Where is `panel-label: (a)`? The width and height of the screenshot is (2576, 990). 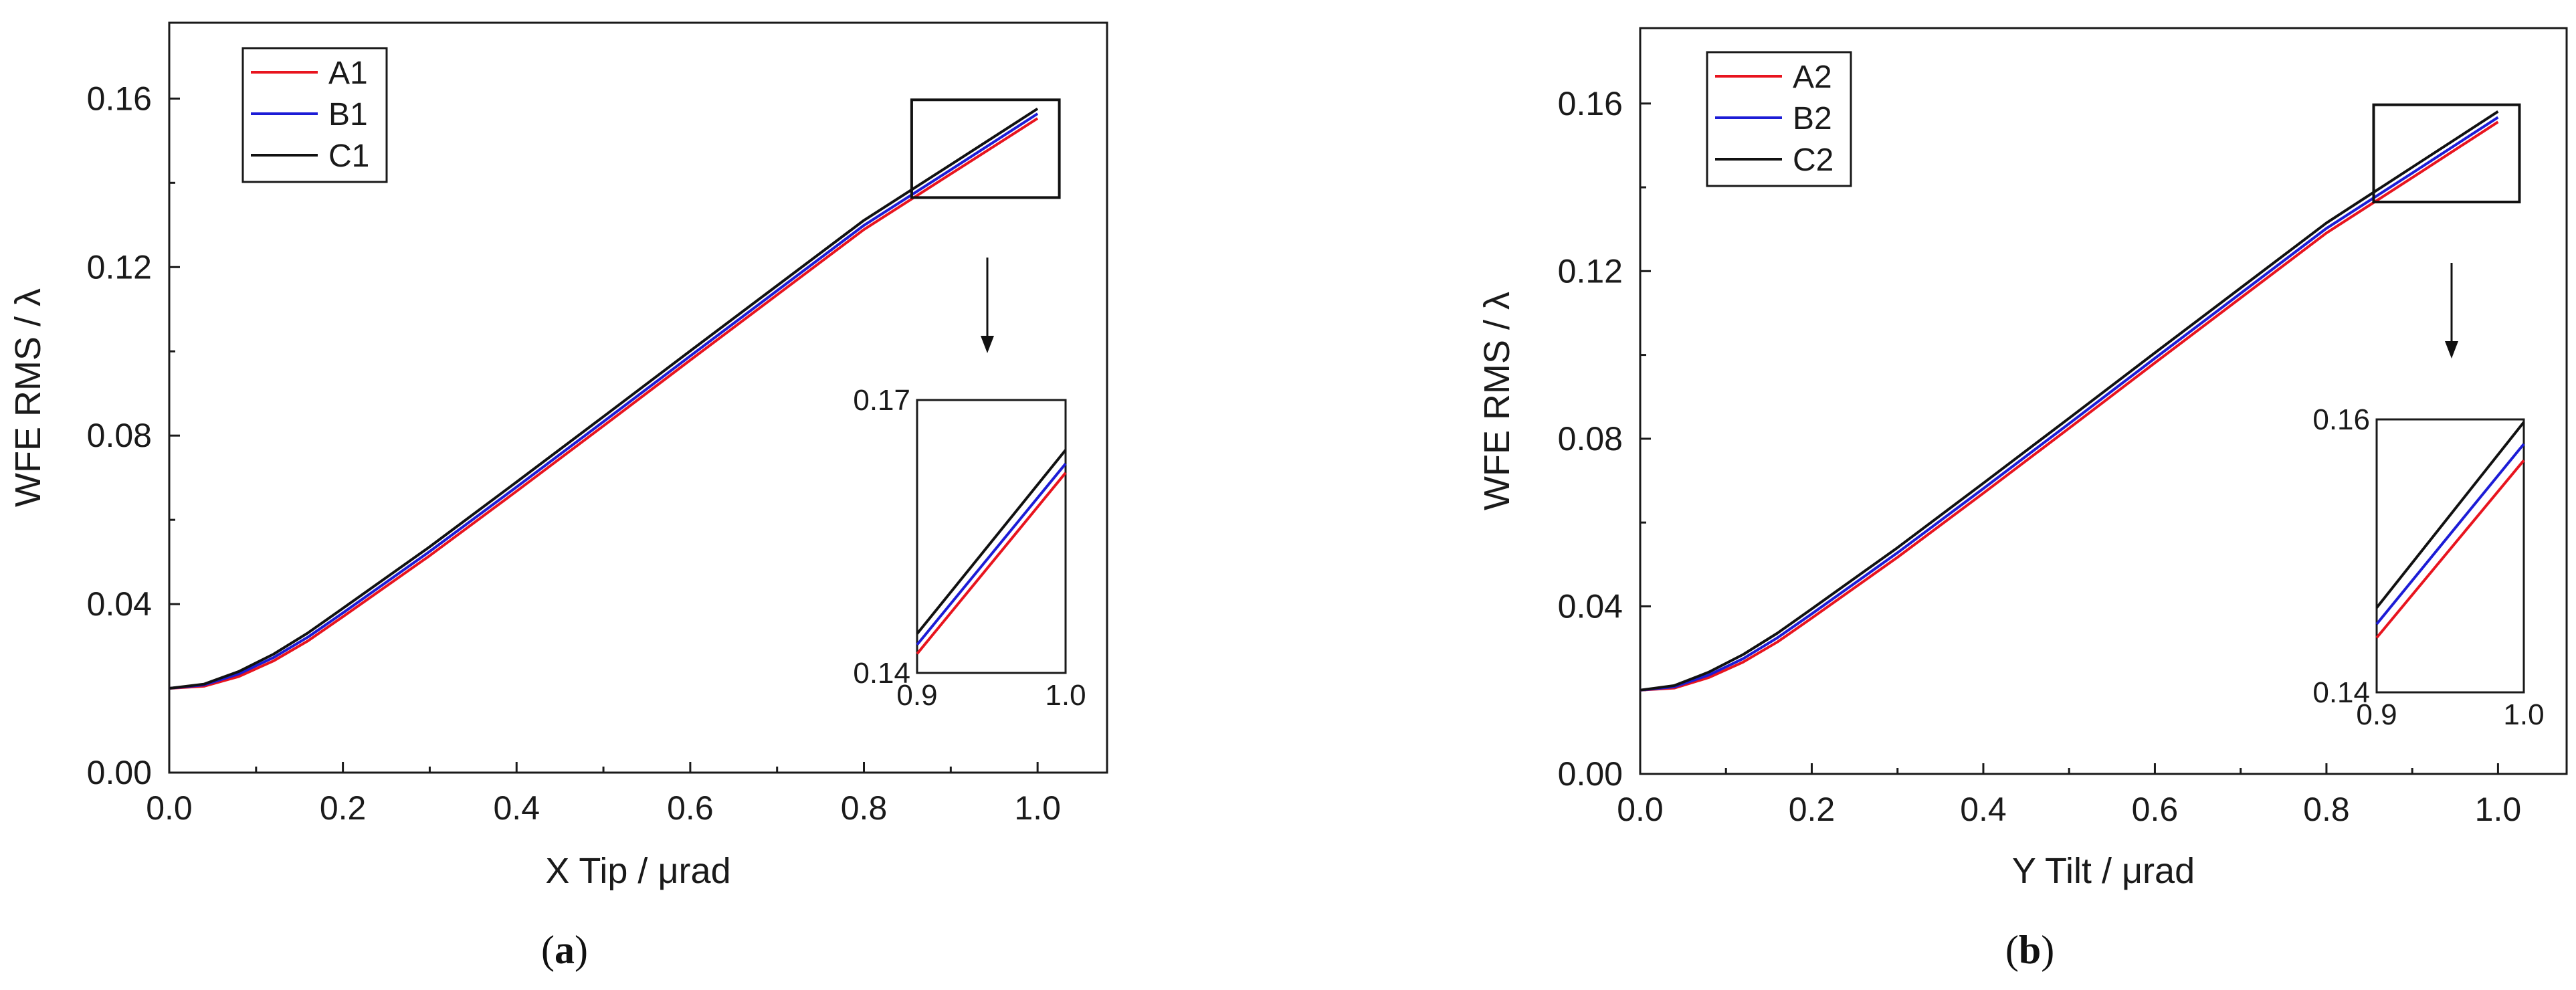 panel-label: (a) is located at coordinates (564, 950).